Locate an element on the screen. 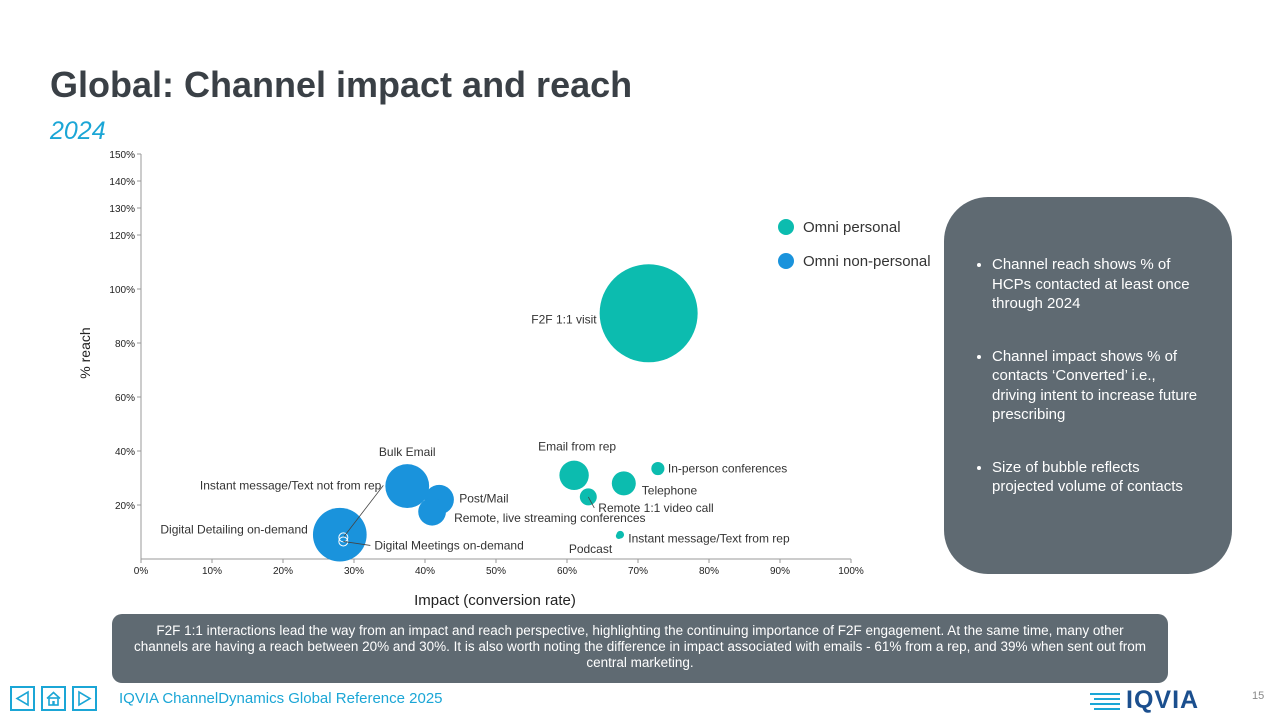 The width and height of the screenshot is (1280, 720). y-tick-label: 40% is located at coordinates (125, 452).